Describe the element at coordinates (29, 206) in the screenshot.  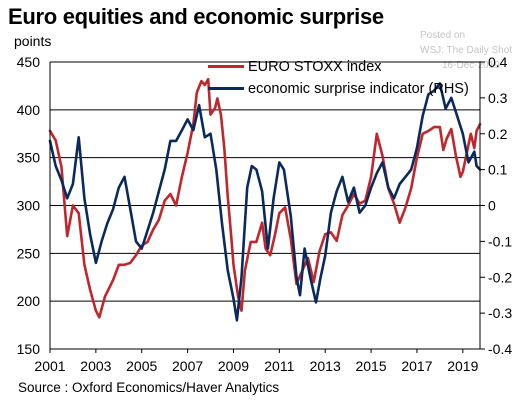
I see `left-axis-tick-label: 300` at that location.